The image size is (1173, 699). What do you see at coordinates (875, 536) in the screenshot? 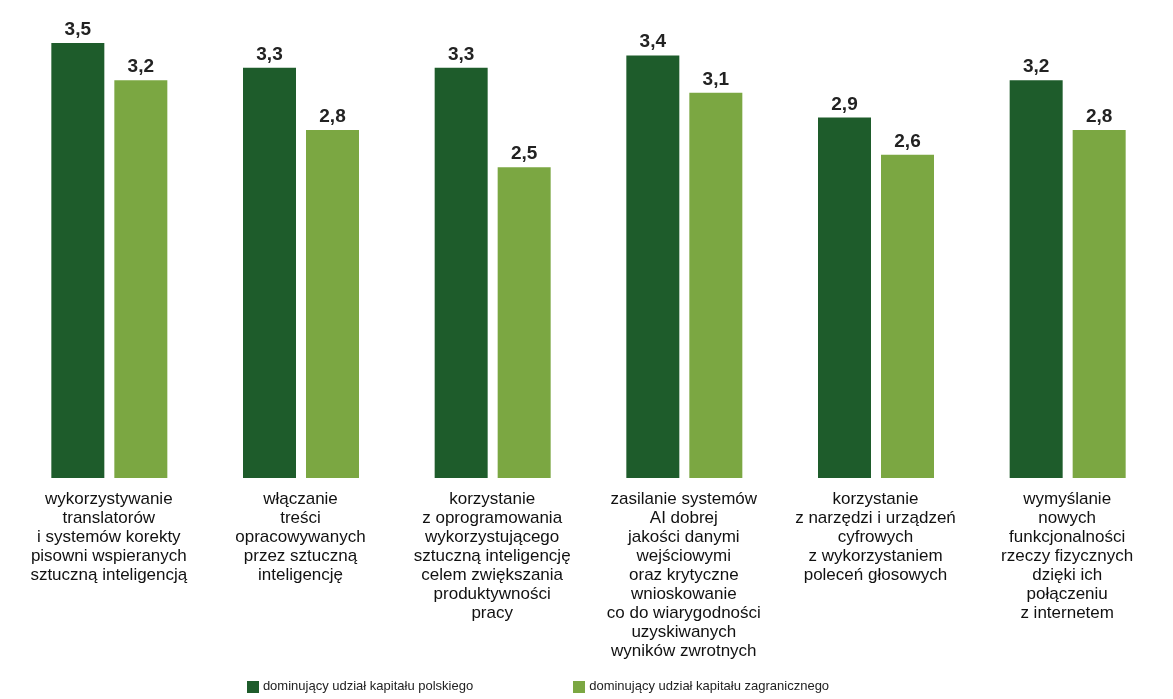
I see `x-tick-label: korzystanie z narzędzi i urządzeń cyfrowych z wykorzystaniem poleceń głosowych` at bounding box center [875, 536].